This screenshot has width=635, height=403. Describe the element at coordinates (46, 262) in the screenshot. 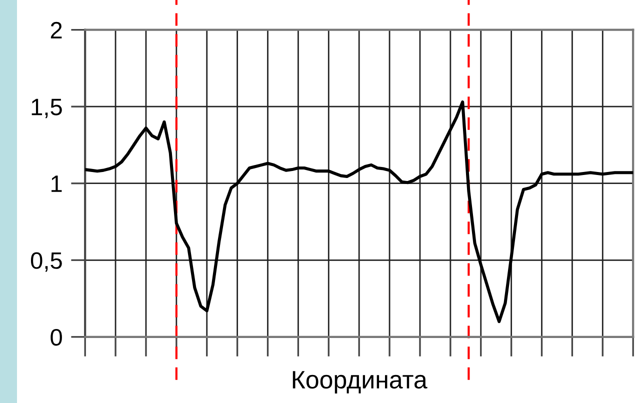

I see `y-tick-label: 0,5` at that location.